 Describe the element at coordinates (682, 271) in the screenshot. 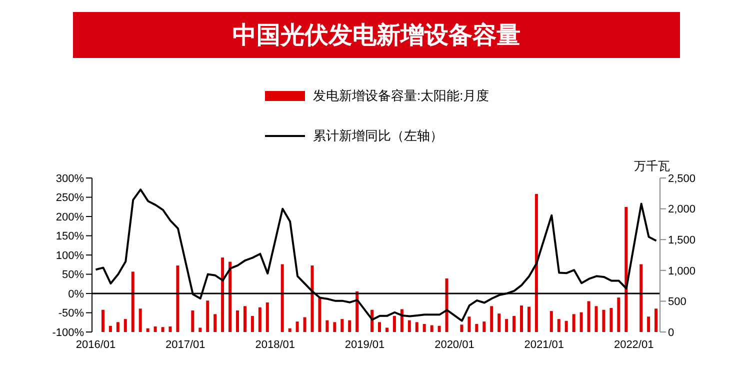

I see `y2-tick-label: 1,000` at that location.